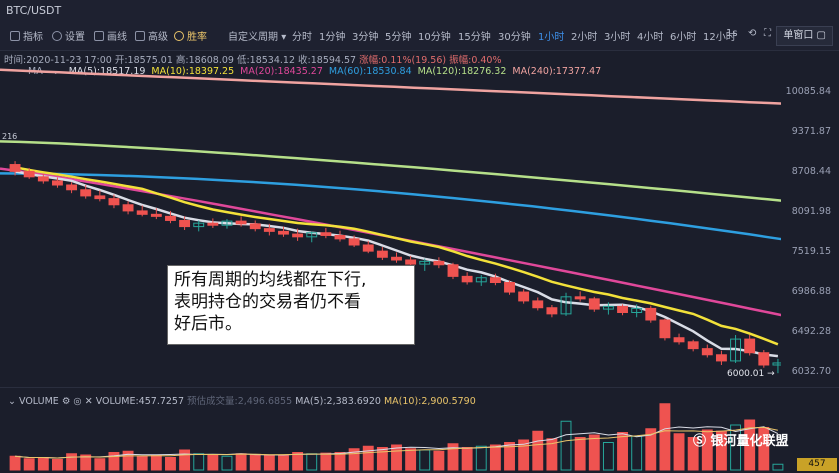 The width and height of the screenshot is (839, 473). I want to click on gear-icon: ⚙, so click(66, 401).